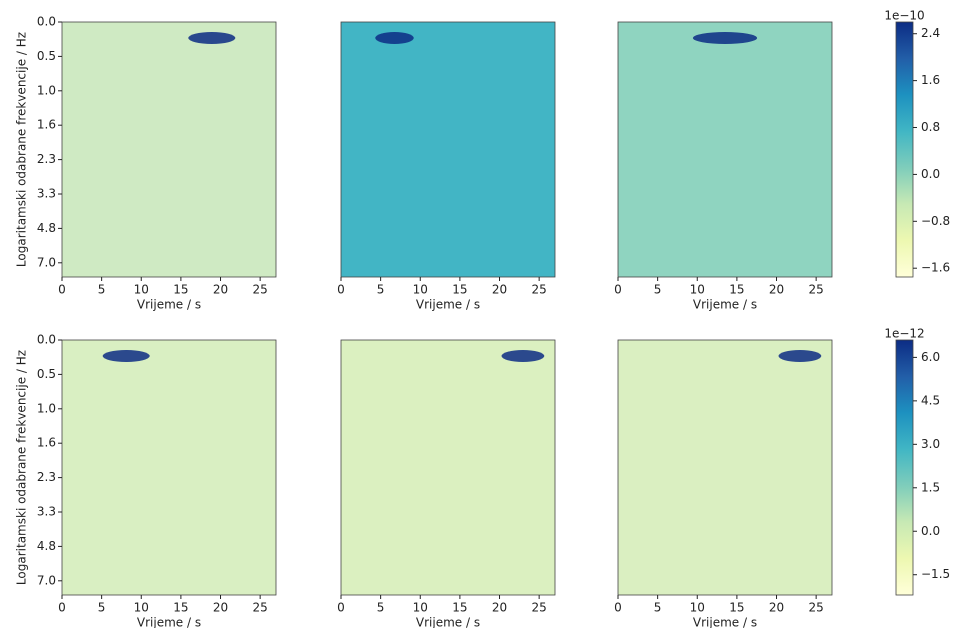 Image resolution: width=956 pixels, height=628 pixels. I want to click on colorbar-tick-label: −1.6, so click(935, 268).